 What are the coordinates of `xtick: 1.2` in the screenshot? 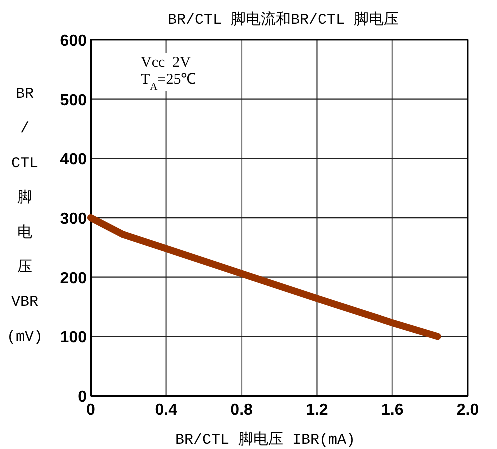 It's located at (317, 410).